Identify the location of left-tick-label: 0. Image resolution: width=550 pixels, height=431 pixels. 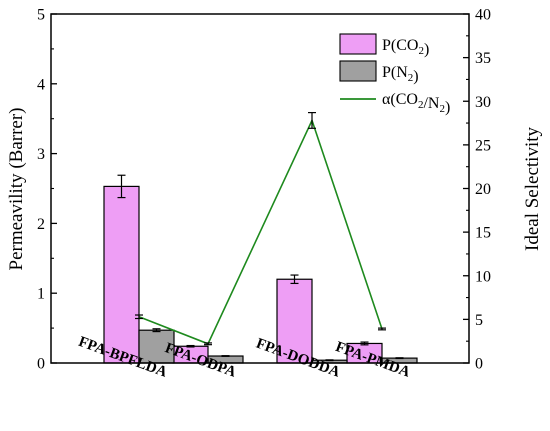
(41, 364).